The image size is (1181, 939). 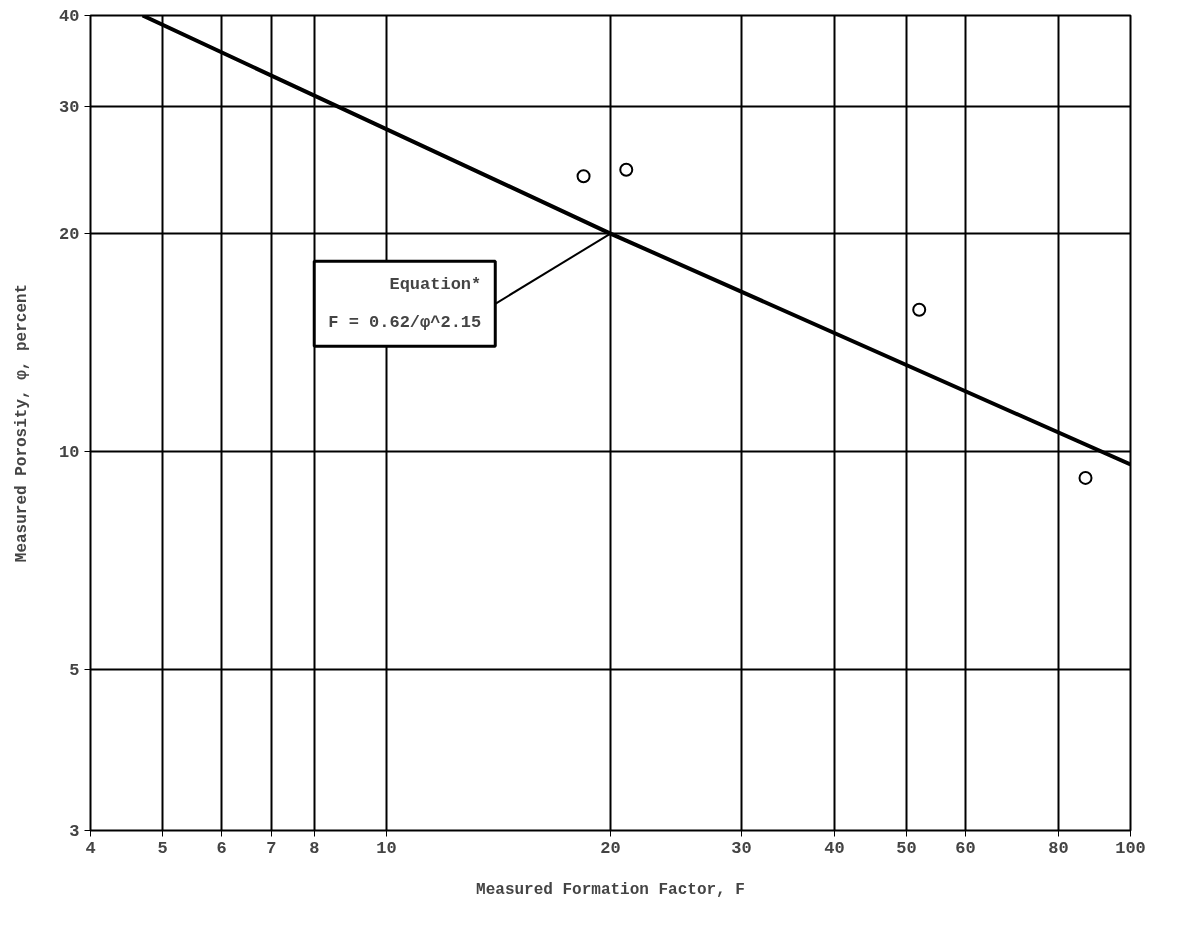 What do you see at coordinates (69, 16) in the screenshot?
I see `y-tick-label: 40` at bounding box center [69, 16].